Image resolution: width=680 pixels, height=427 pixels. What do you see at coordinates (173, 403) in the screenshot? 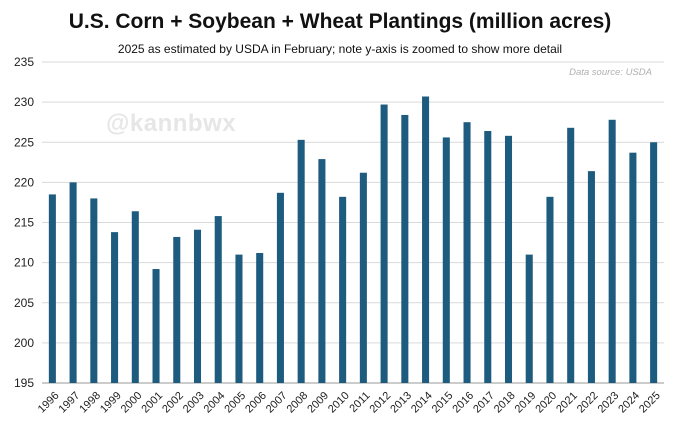
I see `x-tick-label: 2002` at bounding box center [173, 403].